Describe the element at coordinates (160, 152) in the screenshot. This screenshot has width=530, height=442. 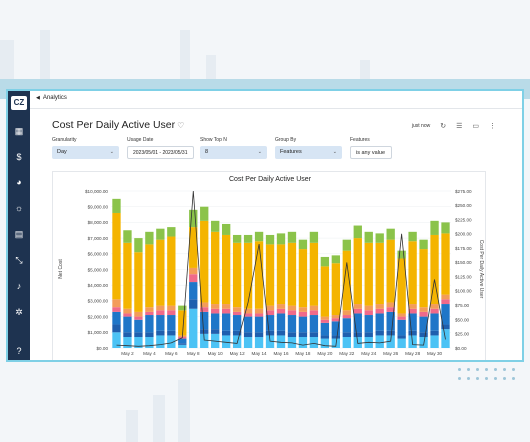
I see `usage-date-picker: 2023/05/01 - 2023/05/31` at that location.